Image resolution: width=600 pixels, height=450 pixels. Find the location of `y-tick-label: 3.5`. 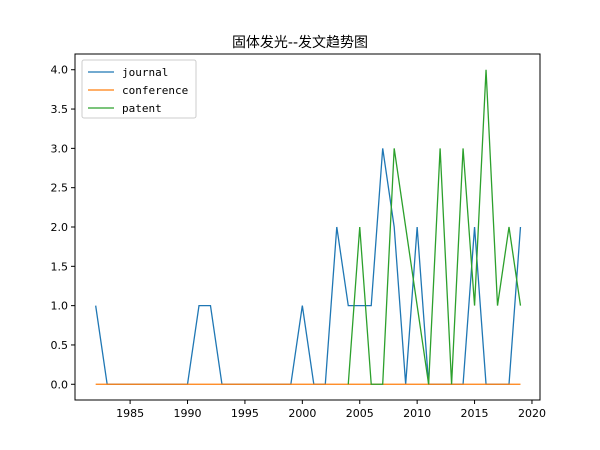

y-tick-label: 3.5 is located at coordinates (60, 109).